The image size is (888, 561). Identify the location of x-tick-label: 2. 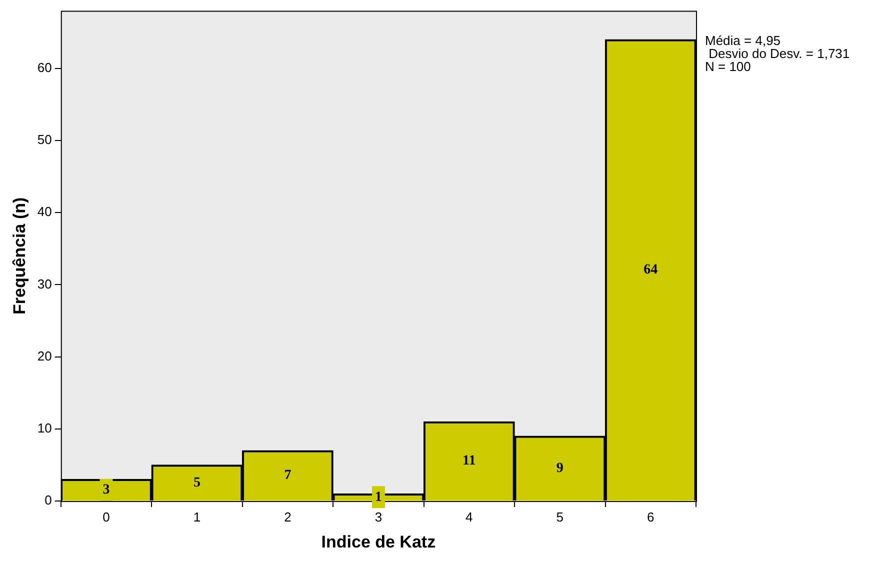
(288, 516).